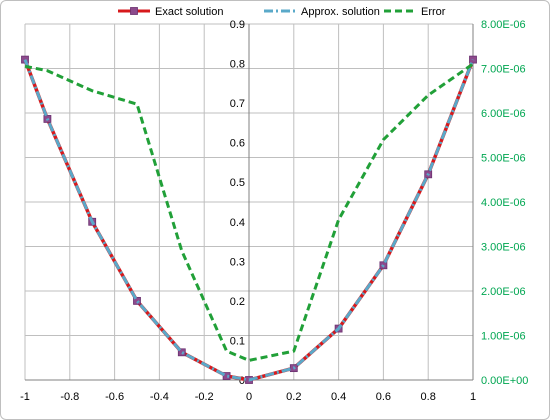  Describe the element at coordinates (204, 397) in the screenshot. I see `x-tick-label: -0.2` at that location.